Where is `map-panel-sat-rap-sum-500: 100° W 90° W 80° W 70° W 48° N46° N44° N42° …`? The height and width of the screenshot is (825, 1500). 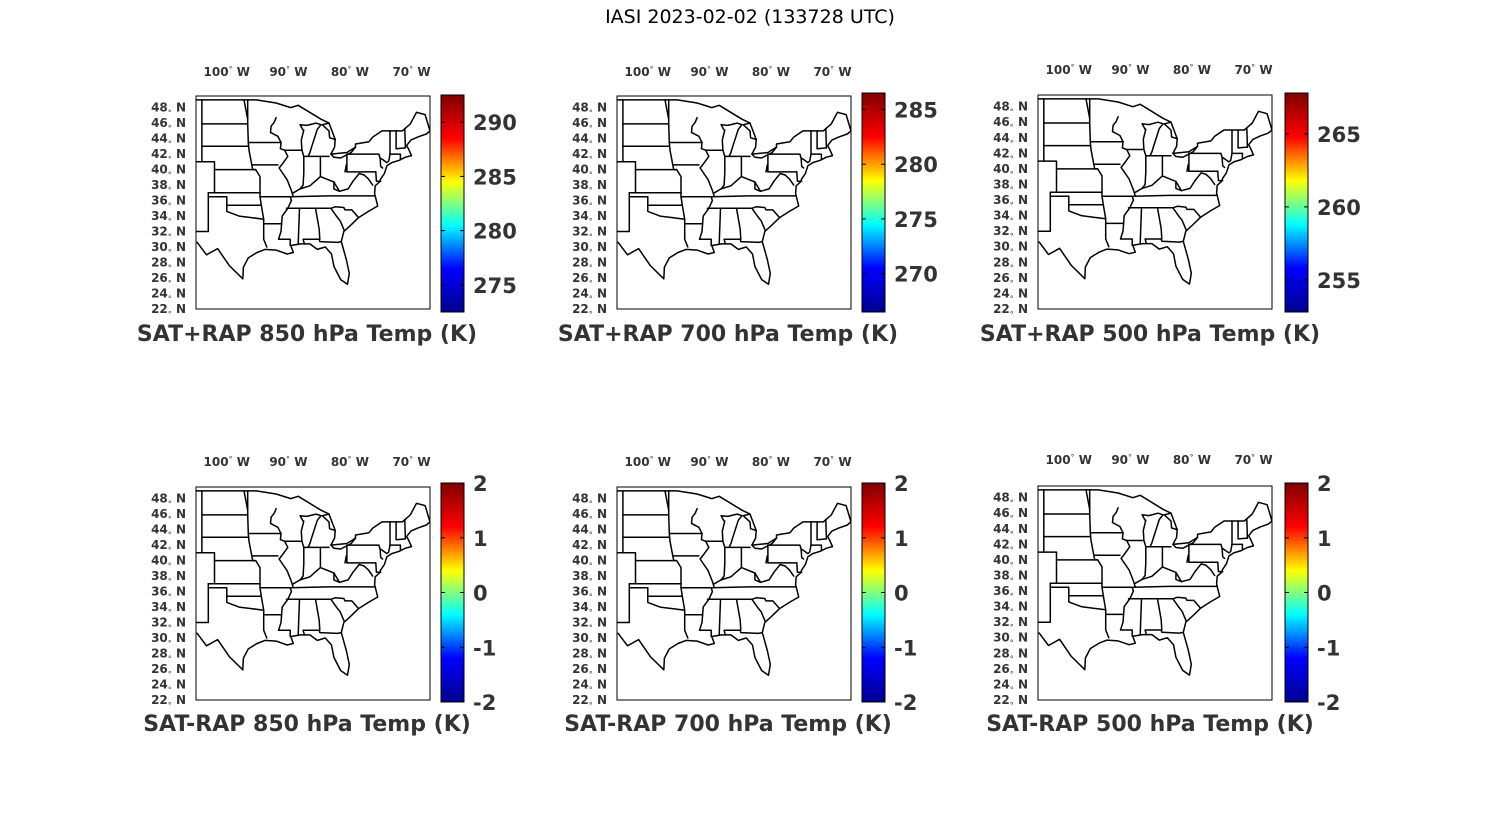 map-panel-sat-rap-sum-500: 100° W 90° W 80° W 70° W 48° N46° N44° N42° … is located at coordinates (1170, 205).